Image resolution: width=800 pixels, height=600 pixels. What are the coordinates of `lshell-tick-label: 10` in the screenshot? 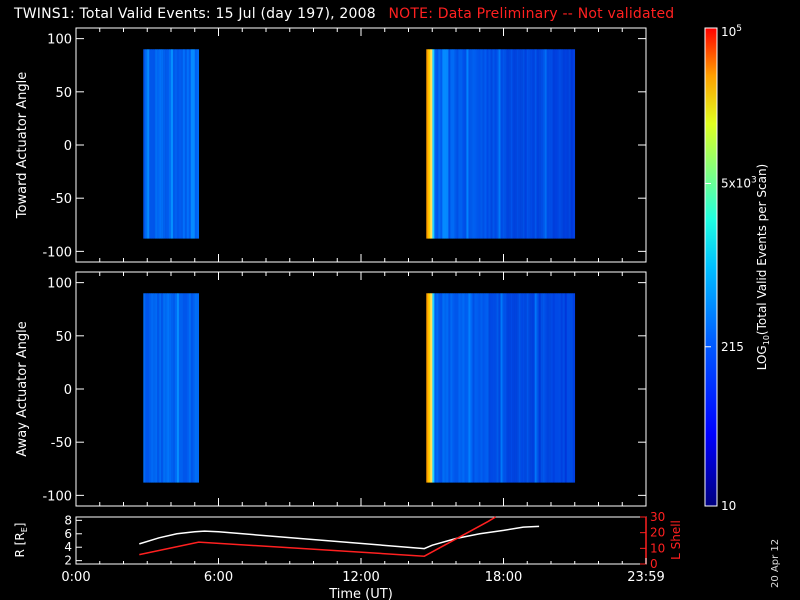 It's located at (657, 548).